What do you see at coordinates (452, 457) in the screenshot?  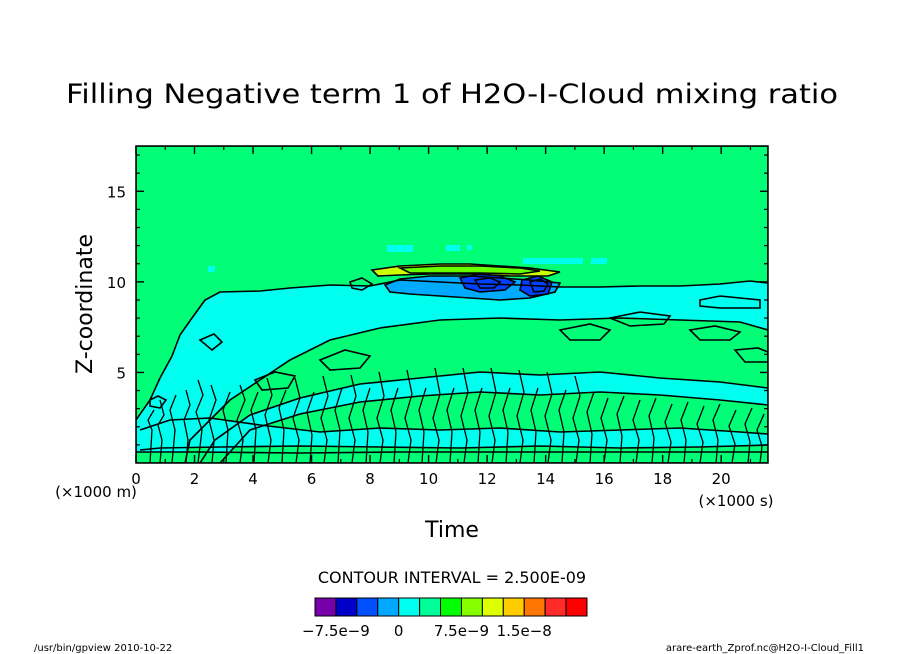 I see `lower-green-band` at bounding box center [452, 457].